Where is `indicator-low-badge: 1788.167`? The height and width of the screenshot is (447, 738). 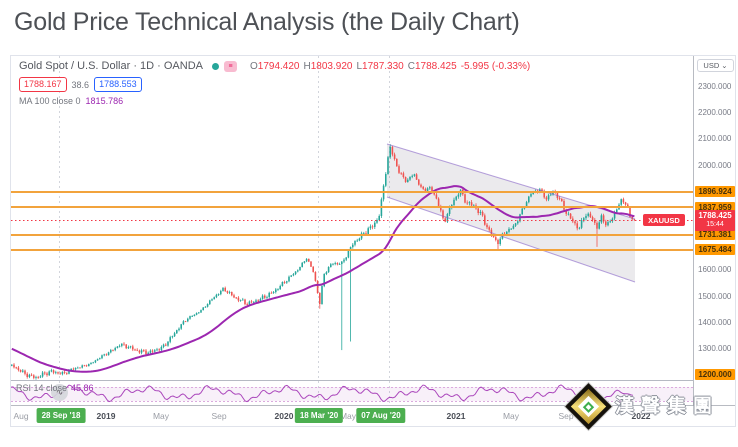
indicator-low-badge: 1788.167 is located at coordinates (43, 84).